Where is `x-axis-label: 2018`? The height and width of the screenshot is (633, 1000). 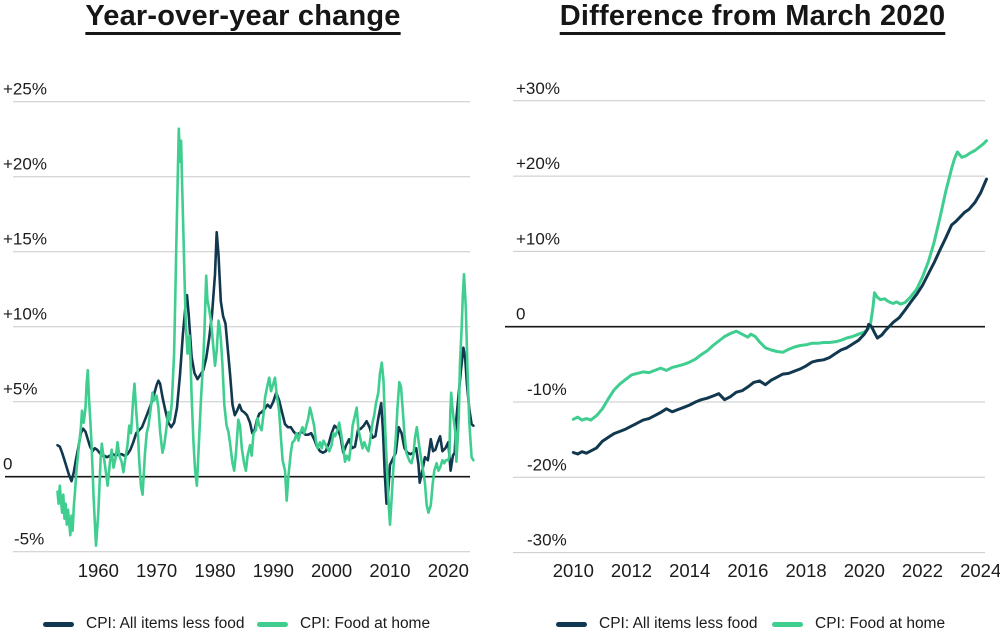
x-axis-label: 2018 is located at coordinates (806, 570).